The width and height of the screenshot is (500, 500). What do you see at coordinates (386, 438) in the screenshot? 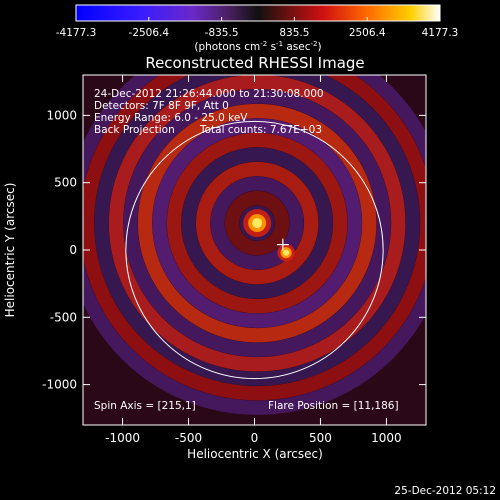
I see `x-tick-label: 1000` at bounding box center [386, 438].